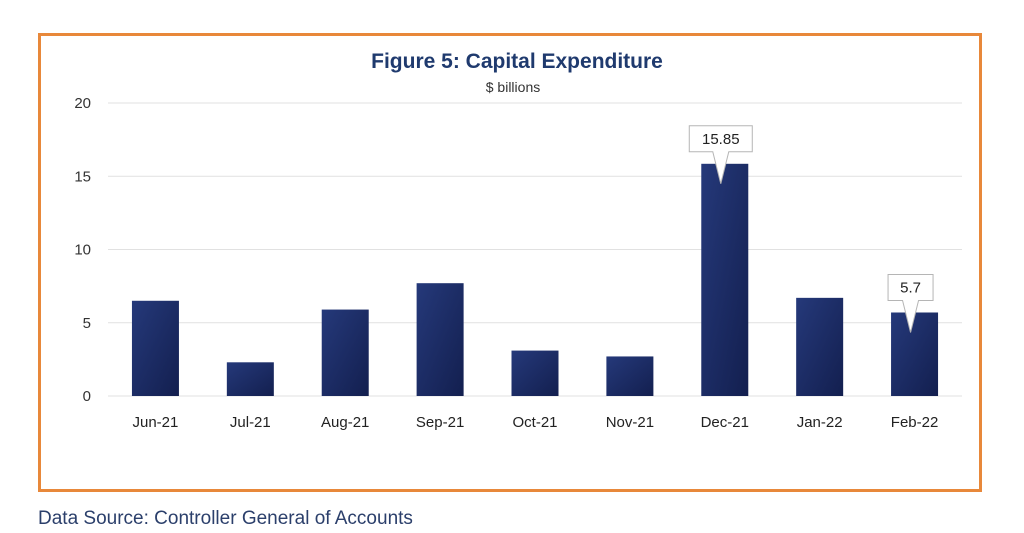 Image resolution: width=1024 pixels, height=533 pixels. I want to click on y-axis-ticks: 0 5 10 15 20, so click(82, 250).